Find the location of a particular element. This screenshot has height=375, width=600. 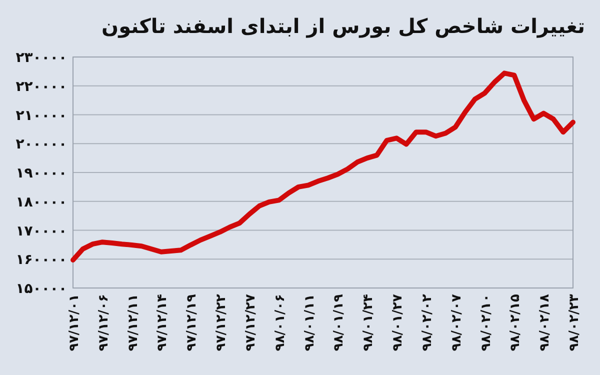

x-tick-label: ۹۸/۰۱/۱۹ is located at coordinates (339, 323).